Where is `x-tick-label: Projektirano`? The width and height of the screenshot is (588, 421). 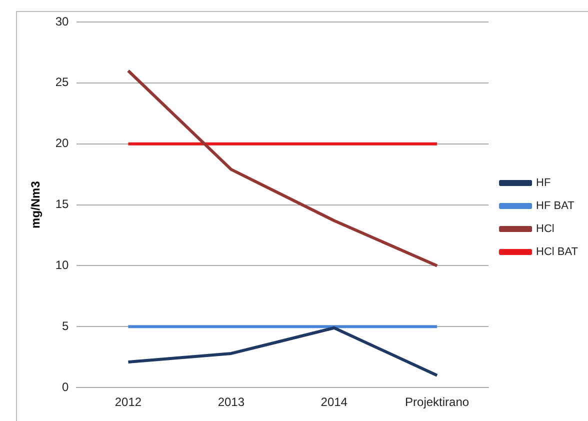 x-tick-label: Projektirano is located at coordinates (437, 402).